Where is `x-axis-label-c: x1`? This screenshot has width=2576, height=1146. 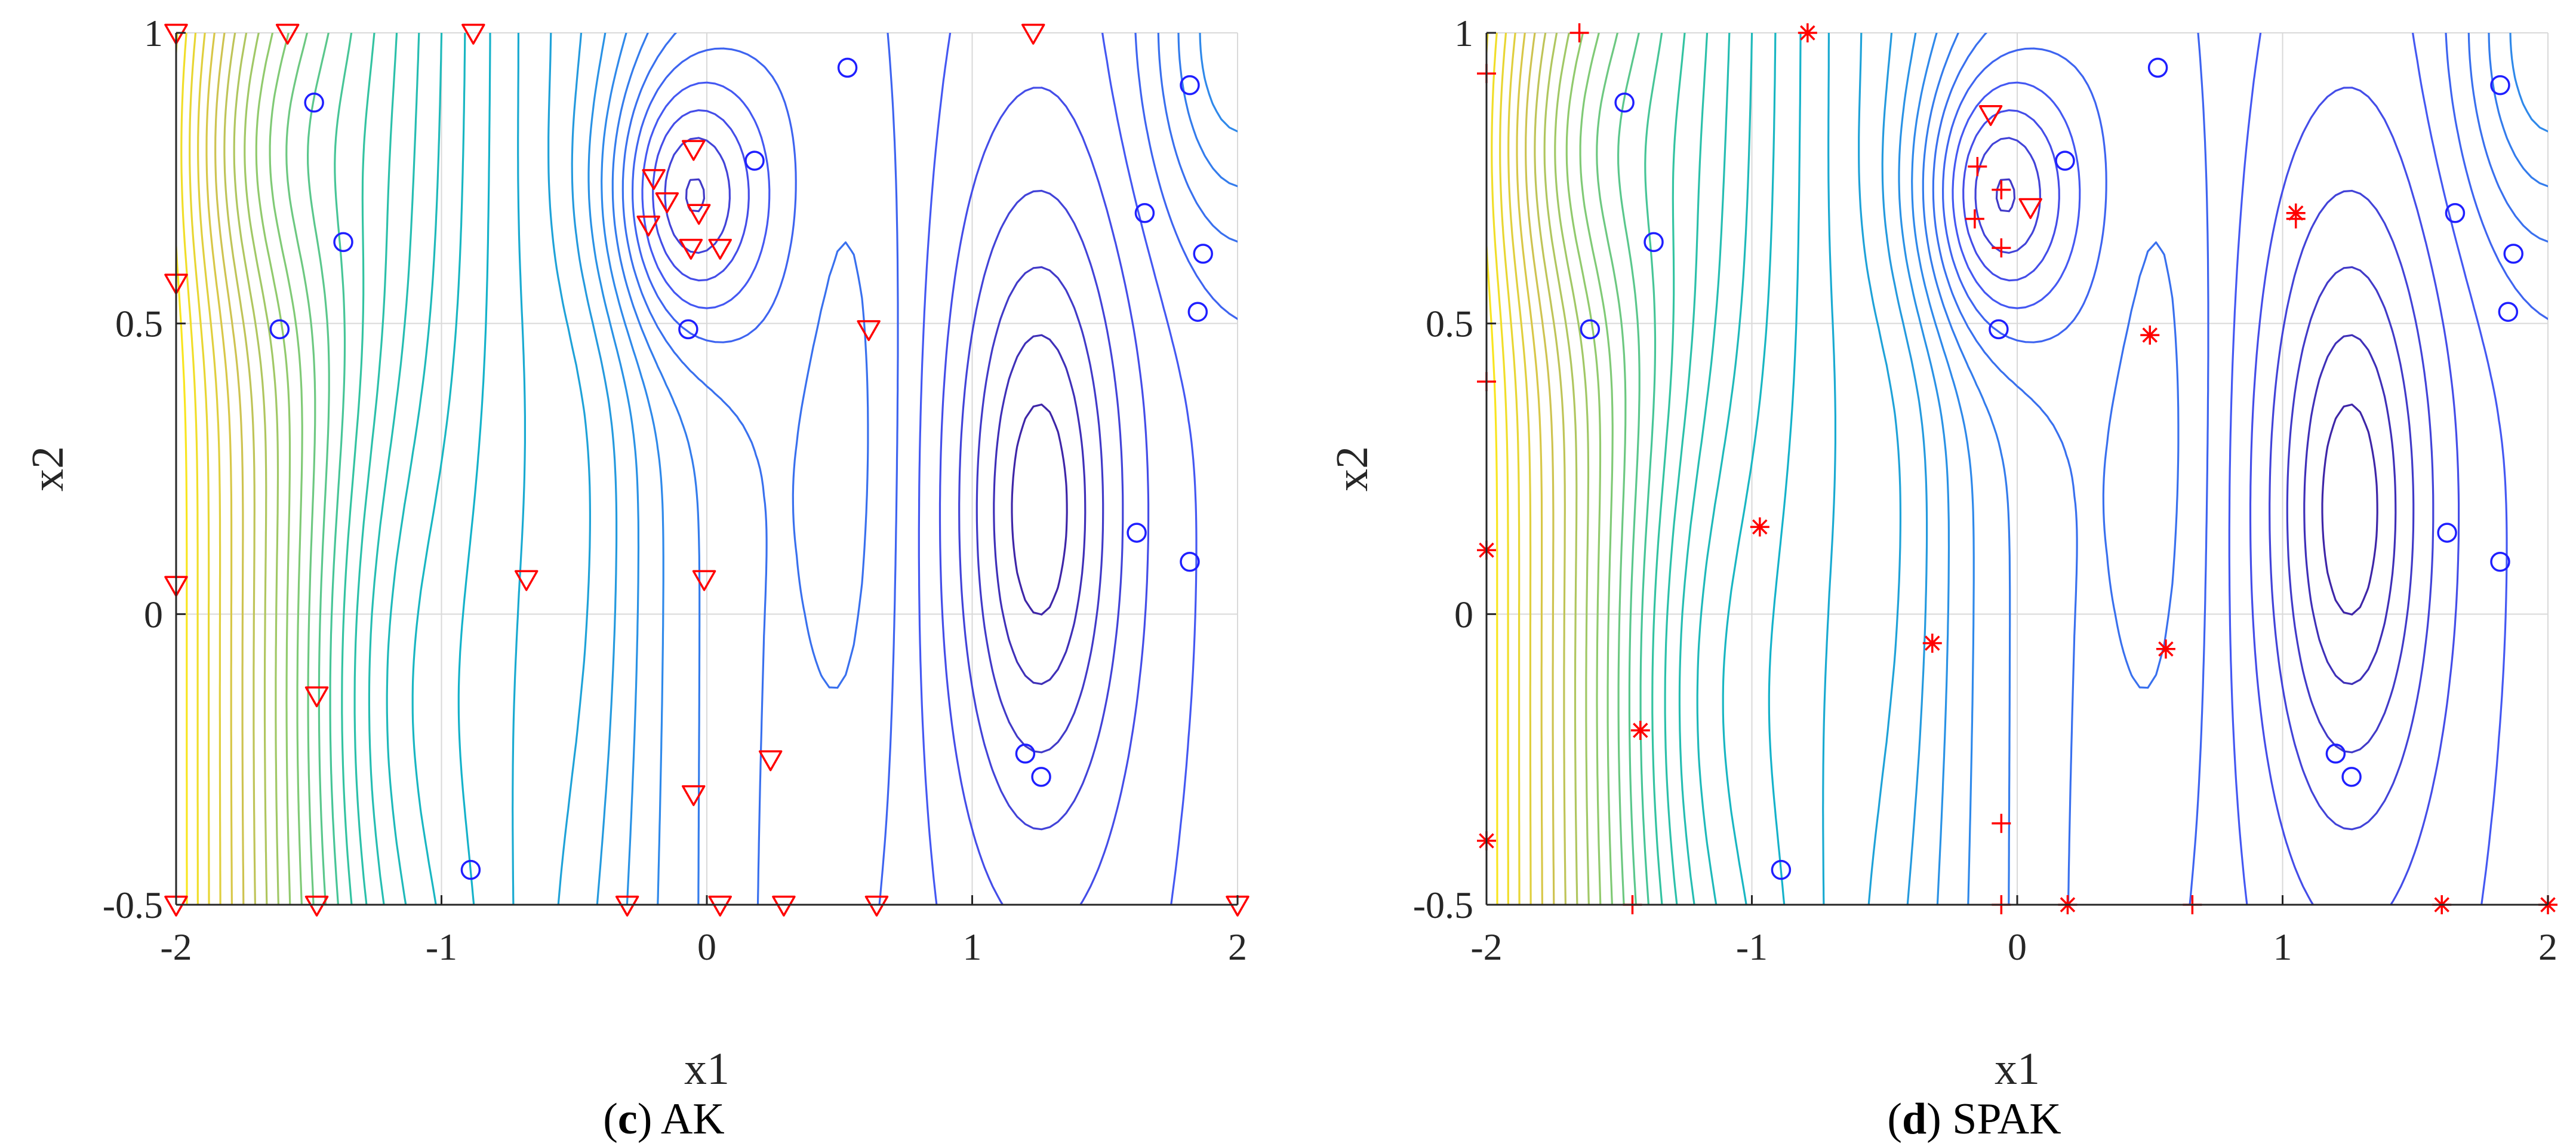 x-axis-label-c: x1 is located at coordinates (707, 1069).